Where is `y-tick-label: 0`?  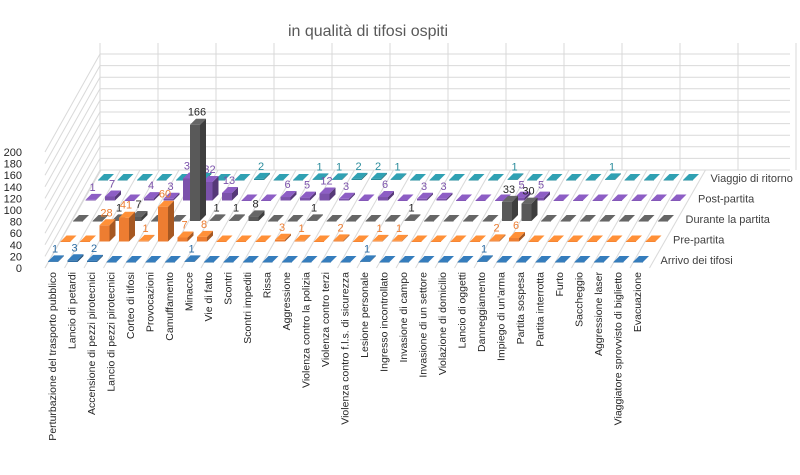
y-tick-label: 0 is located at coordinates (19, 269).